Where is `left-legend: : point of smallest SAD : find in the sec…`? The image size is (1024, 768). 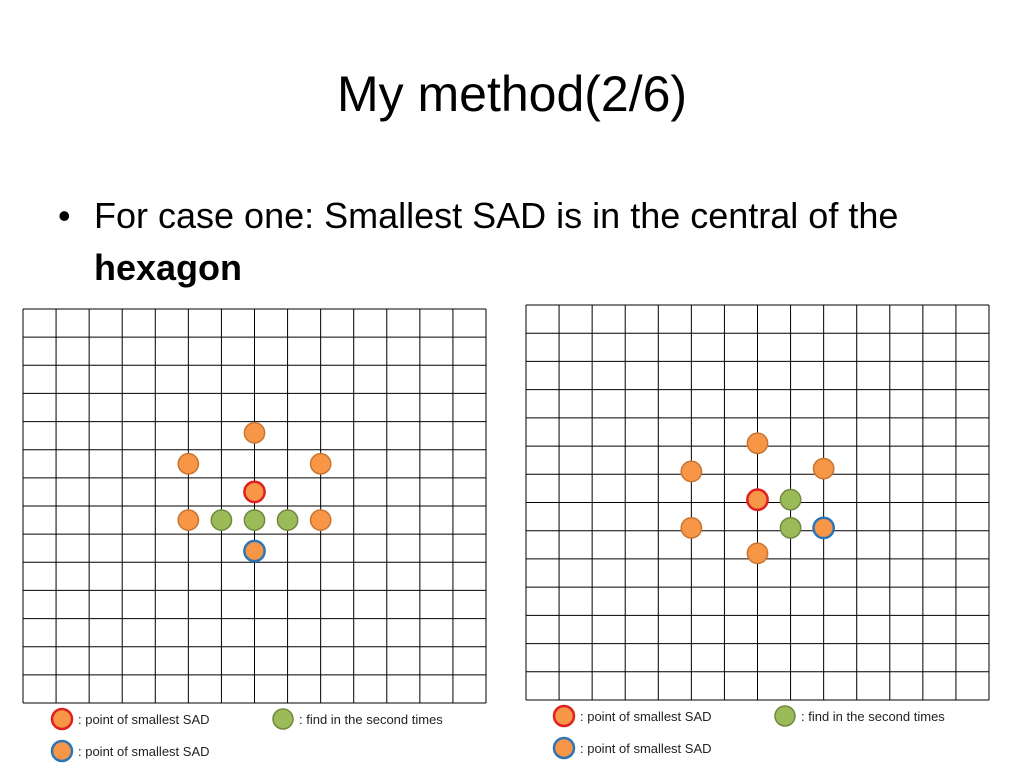
left-legend: : point of smallest SAD : find in the sec… is located at coordinates (246, 735).